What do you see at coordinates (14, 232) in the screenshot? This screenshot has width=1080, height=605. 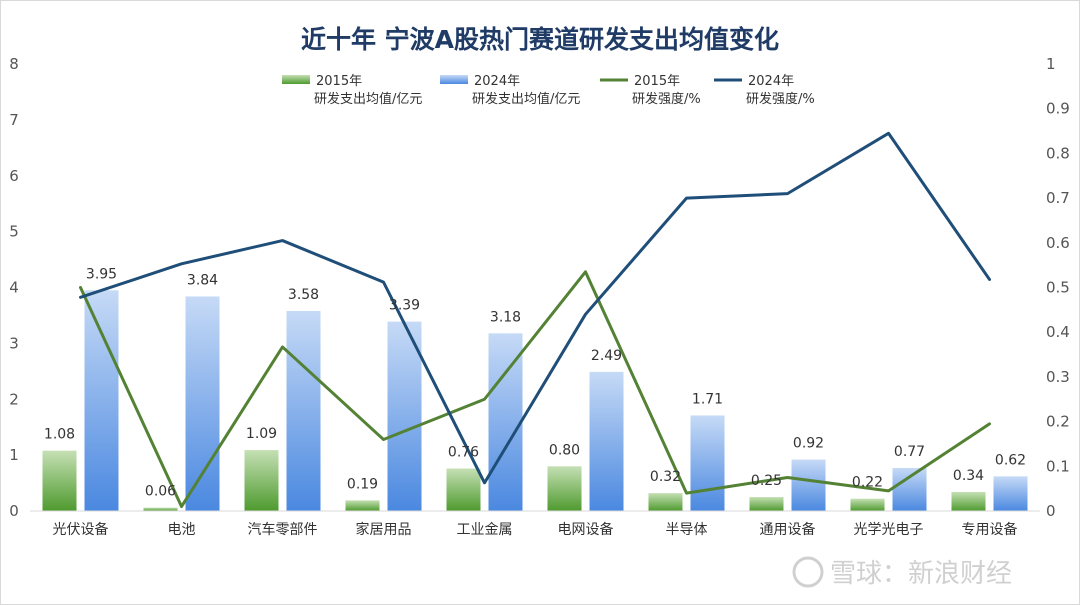 I see `left-axis-tick-5: 5` at bounding box center [14, 232].